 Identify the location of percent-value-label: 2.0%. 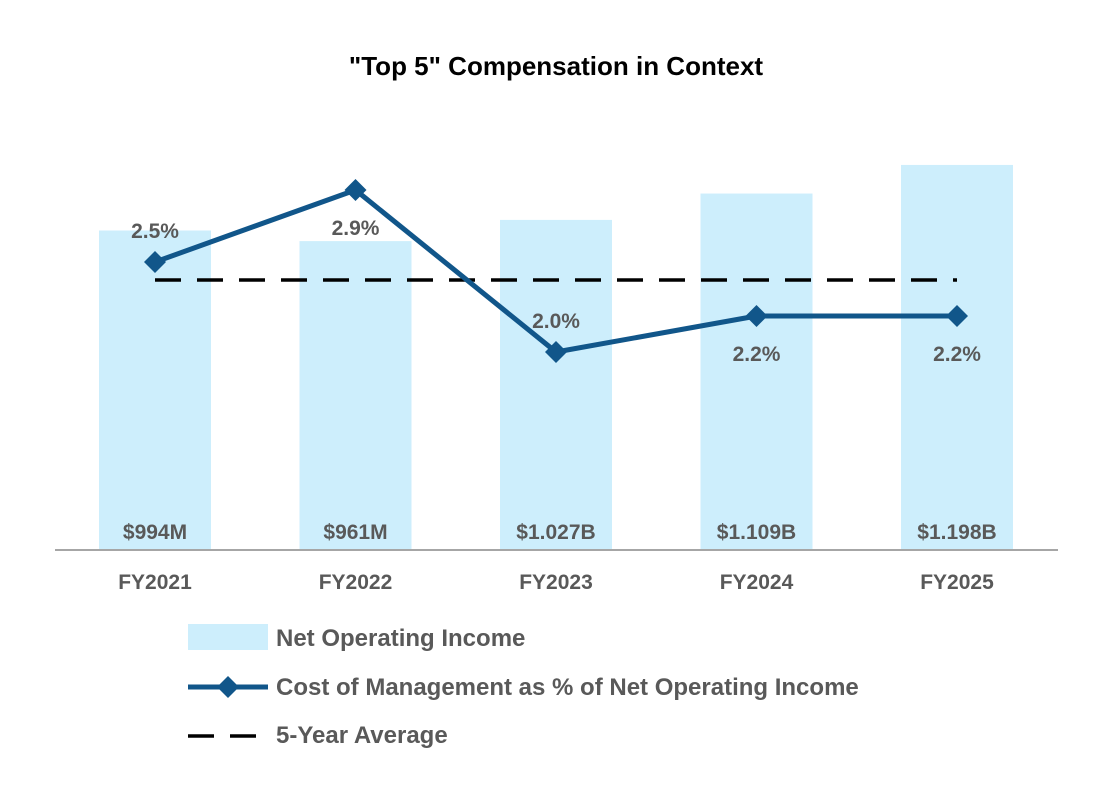
(556, 321).